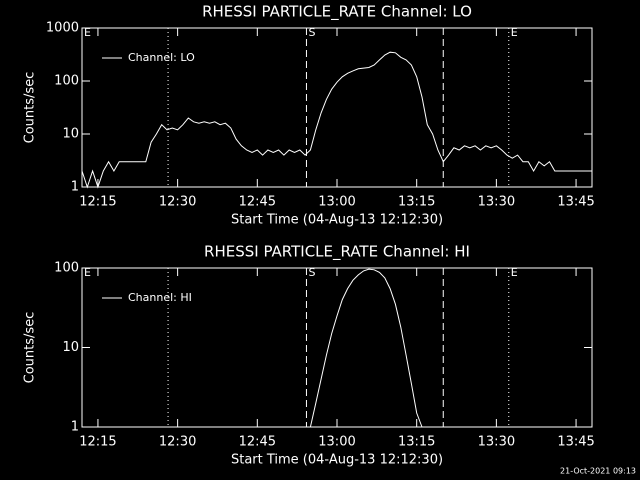 The width and height of the screenshot is (640, 480). Describe the element at coordinates (160, 297) in the screenshot. I see `legend-label: Channel: HI` at that location.